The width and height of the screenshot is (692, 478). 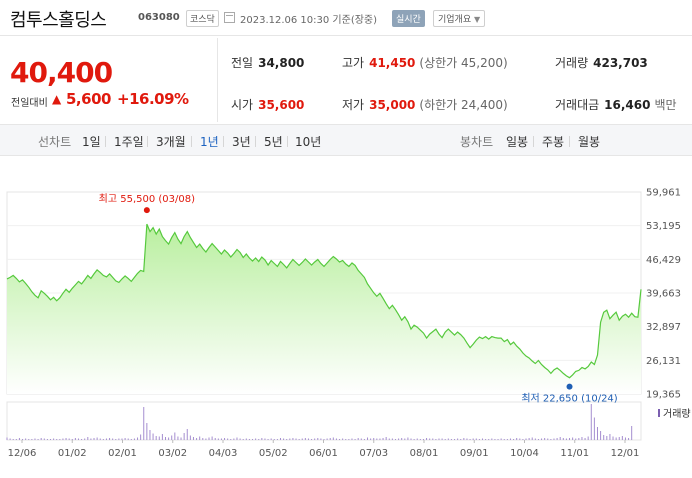 I want to click on tab-1d: 1일, so click(x=91, y=142).